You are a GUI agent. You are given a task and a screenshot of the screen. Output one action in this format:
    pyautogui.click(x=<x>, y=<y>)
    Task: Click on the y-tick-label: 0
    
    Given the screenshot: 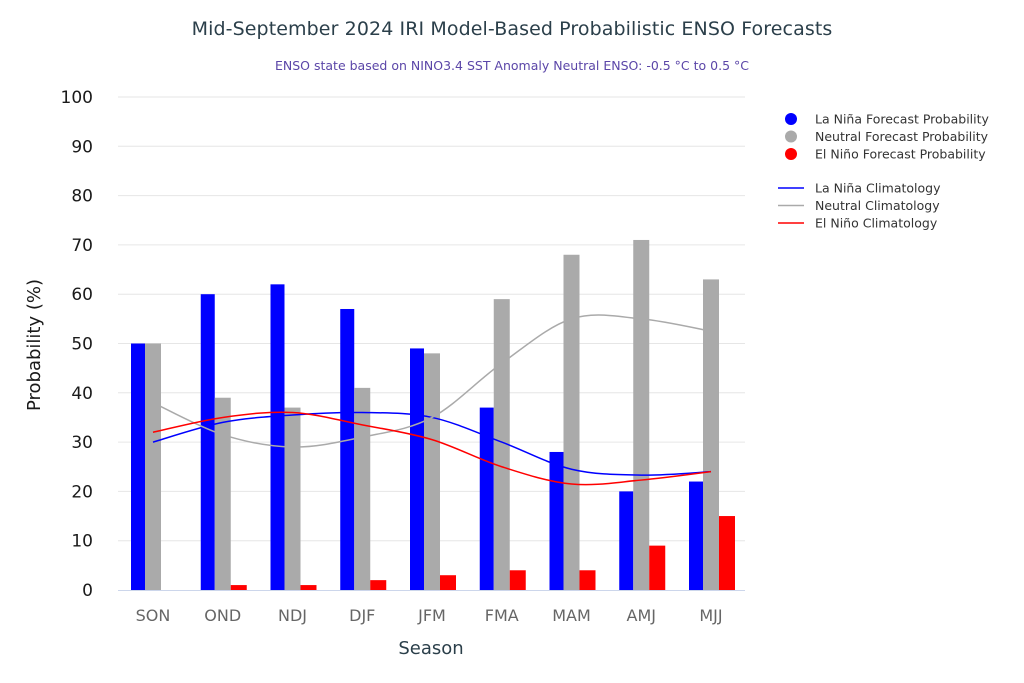 What is the action you would take?
    pyautogui.click(x=87, y=591)
    